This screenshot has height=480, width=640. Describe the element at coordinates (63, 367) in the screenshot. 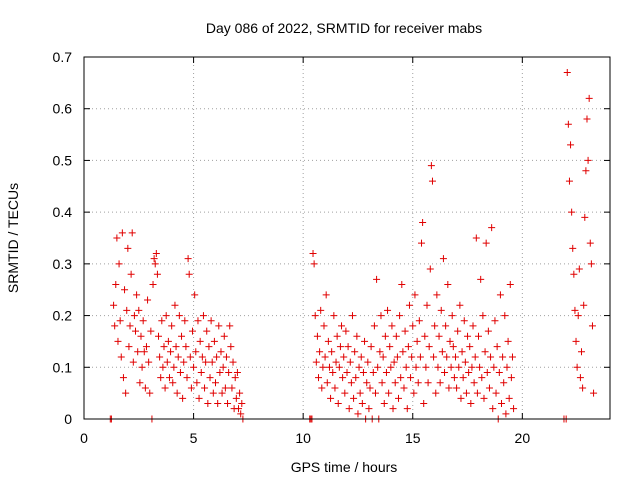

I see `y-tick-label: 0.1` at that location.